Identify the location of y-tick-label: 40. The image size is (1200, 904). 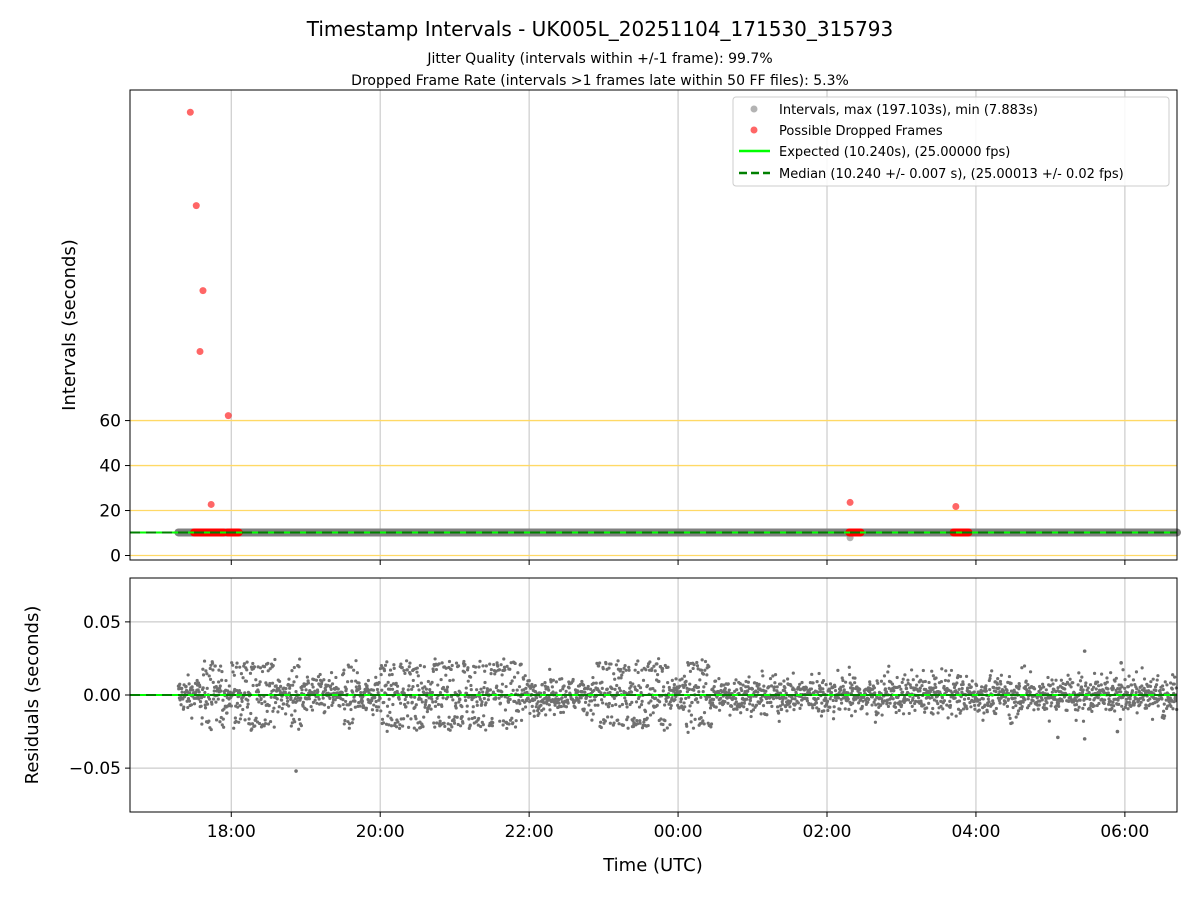
(110, 467).